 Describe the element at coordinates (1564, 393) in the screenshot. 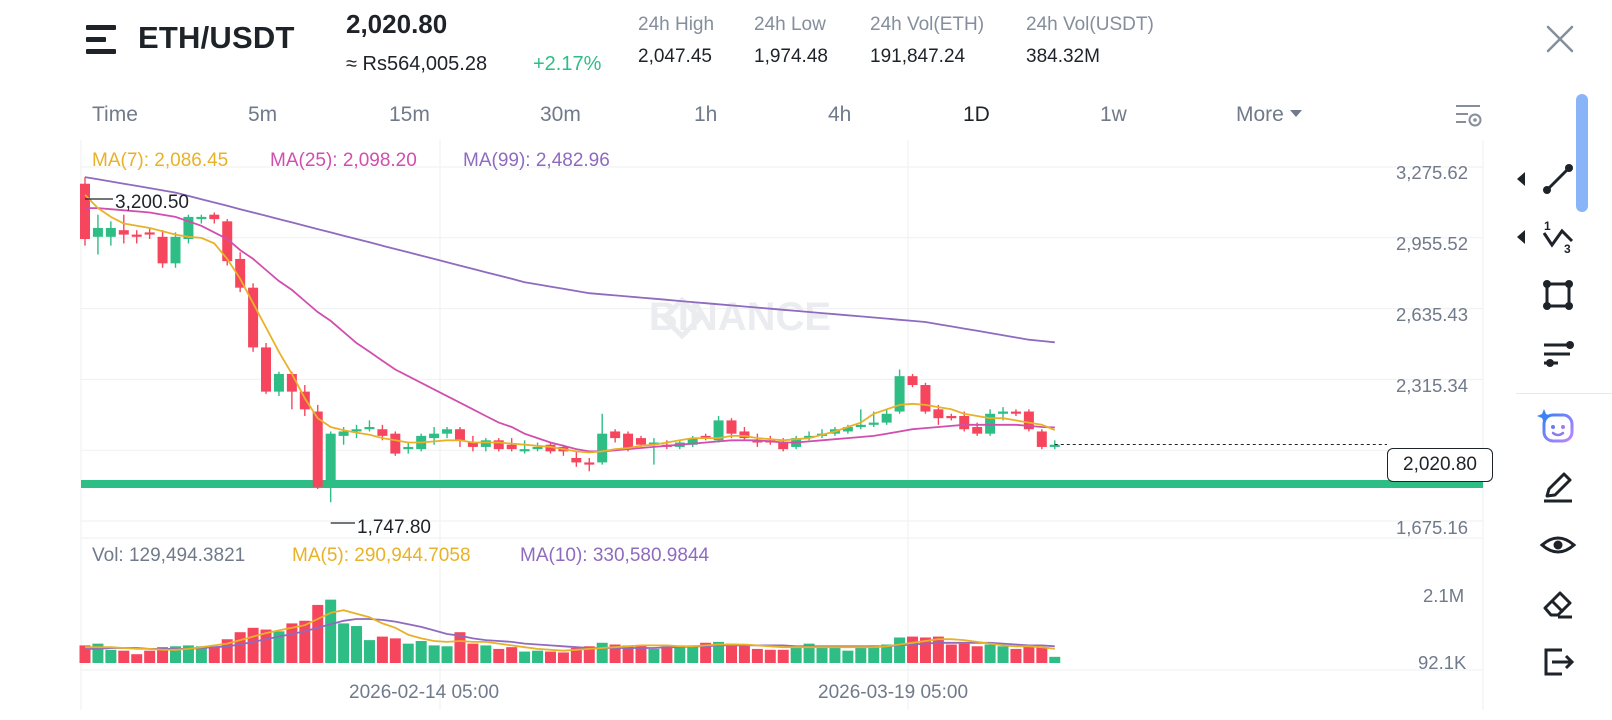

I see `toolbar-divider` at that location.